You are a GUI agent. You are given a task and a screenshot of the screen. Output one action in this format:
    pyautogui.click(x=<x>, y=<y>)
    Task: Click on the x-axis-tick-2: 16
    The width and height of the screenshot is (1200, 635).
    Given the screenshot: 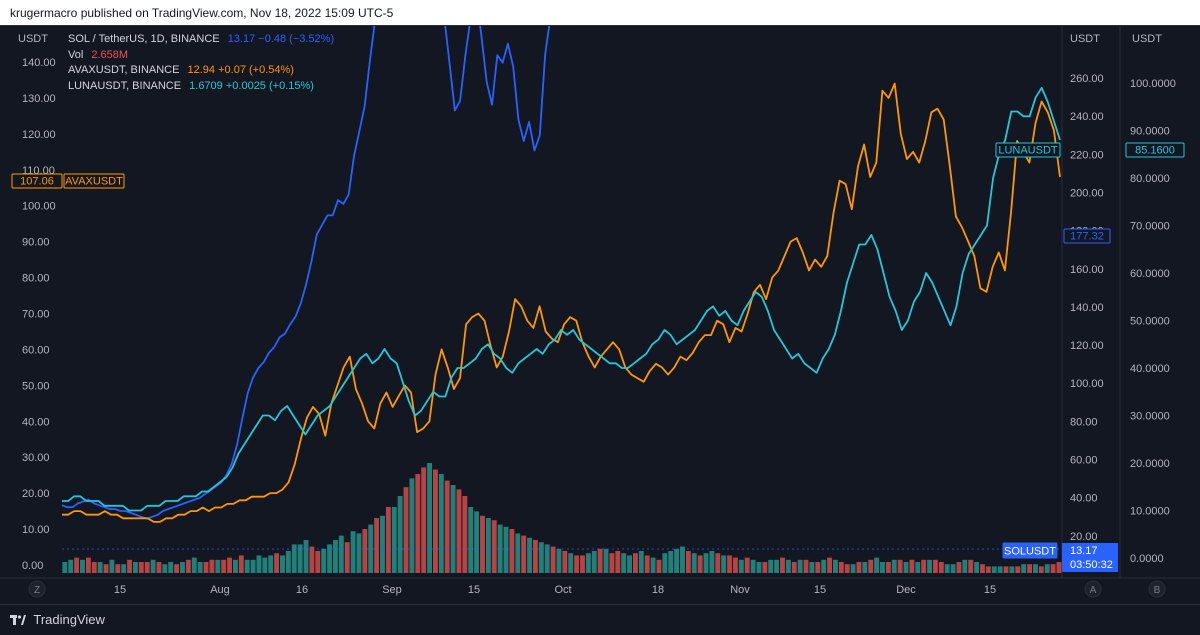 What is the action you would take?
    pyautogui.click(x=302, y=590)
    